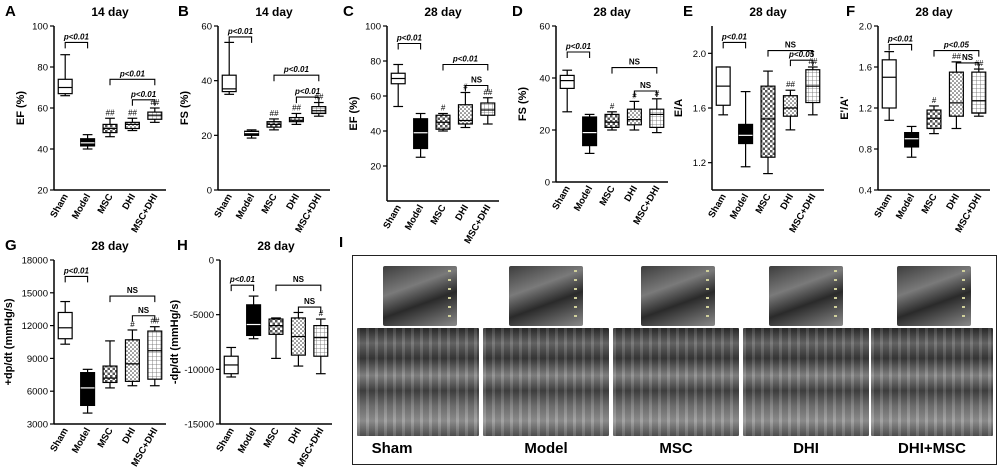 The image size is (1000, 470). I want to click on echo-2d-image-dhi, so click(806, 296).